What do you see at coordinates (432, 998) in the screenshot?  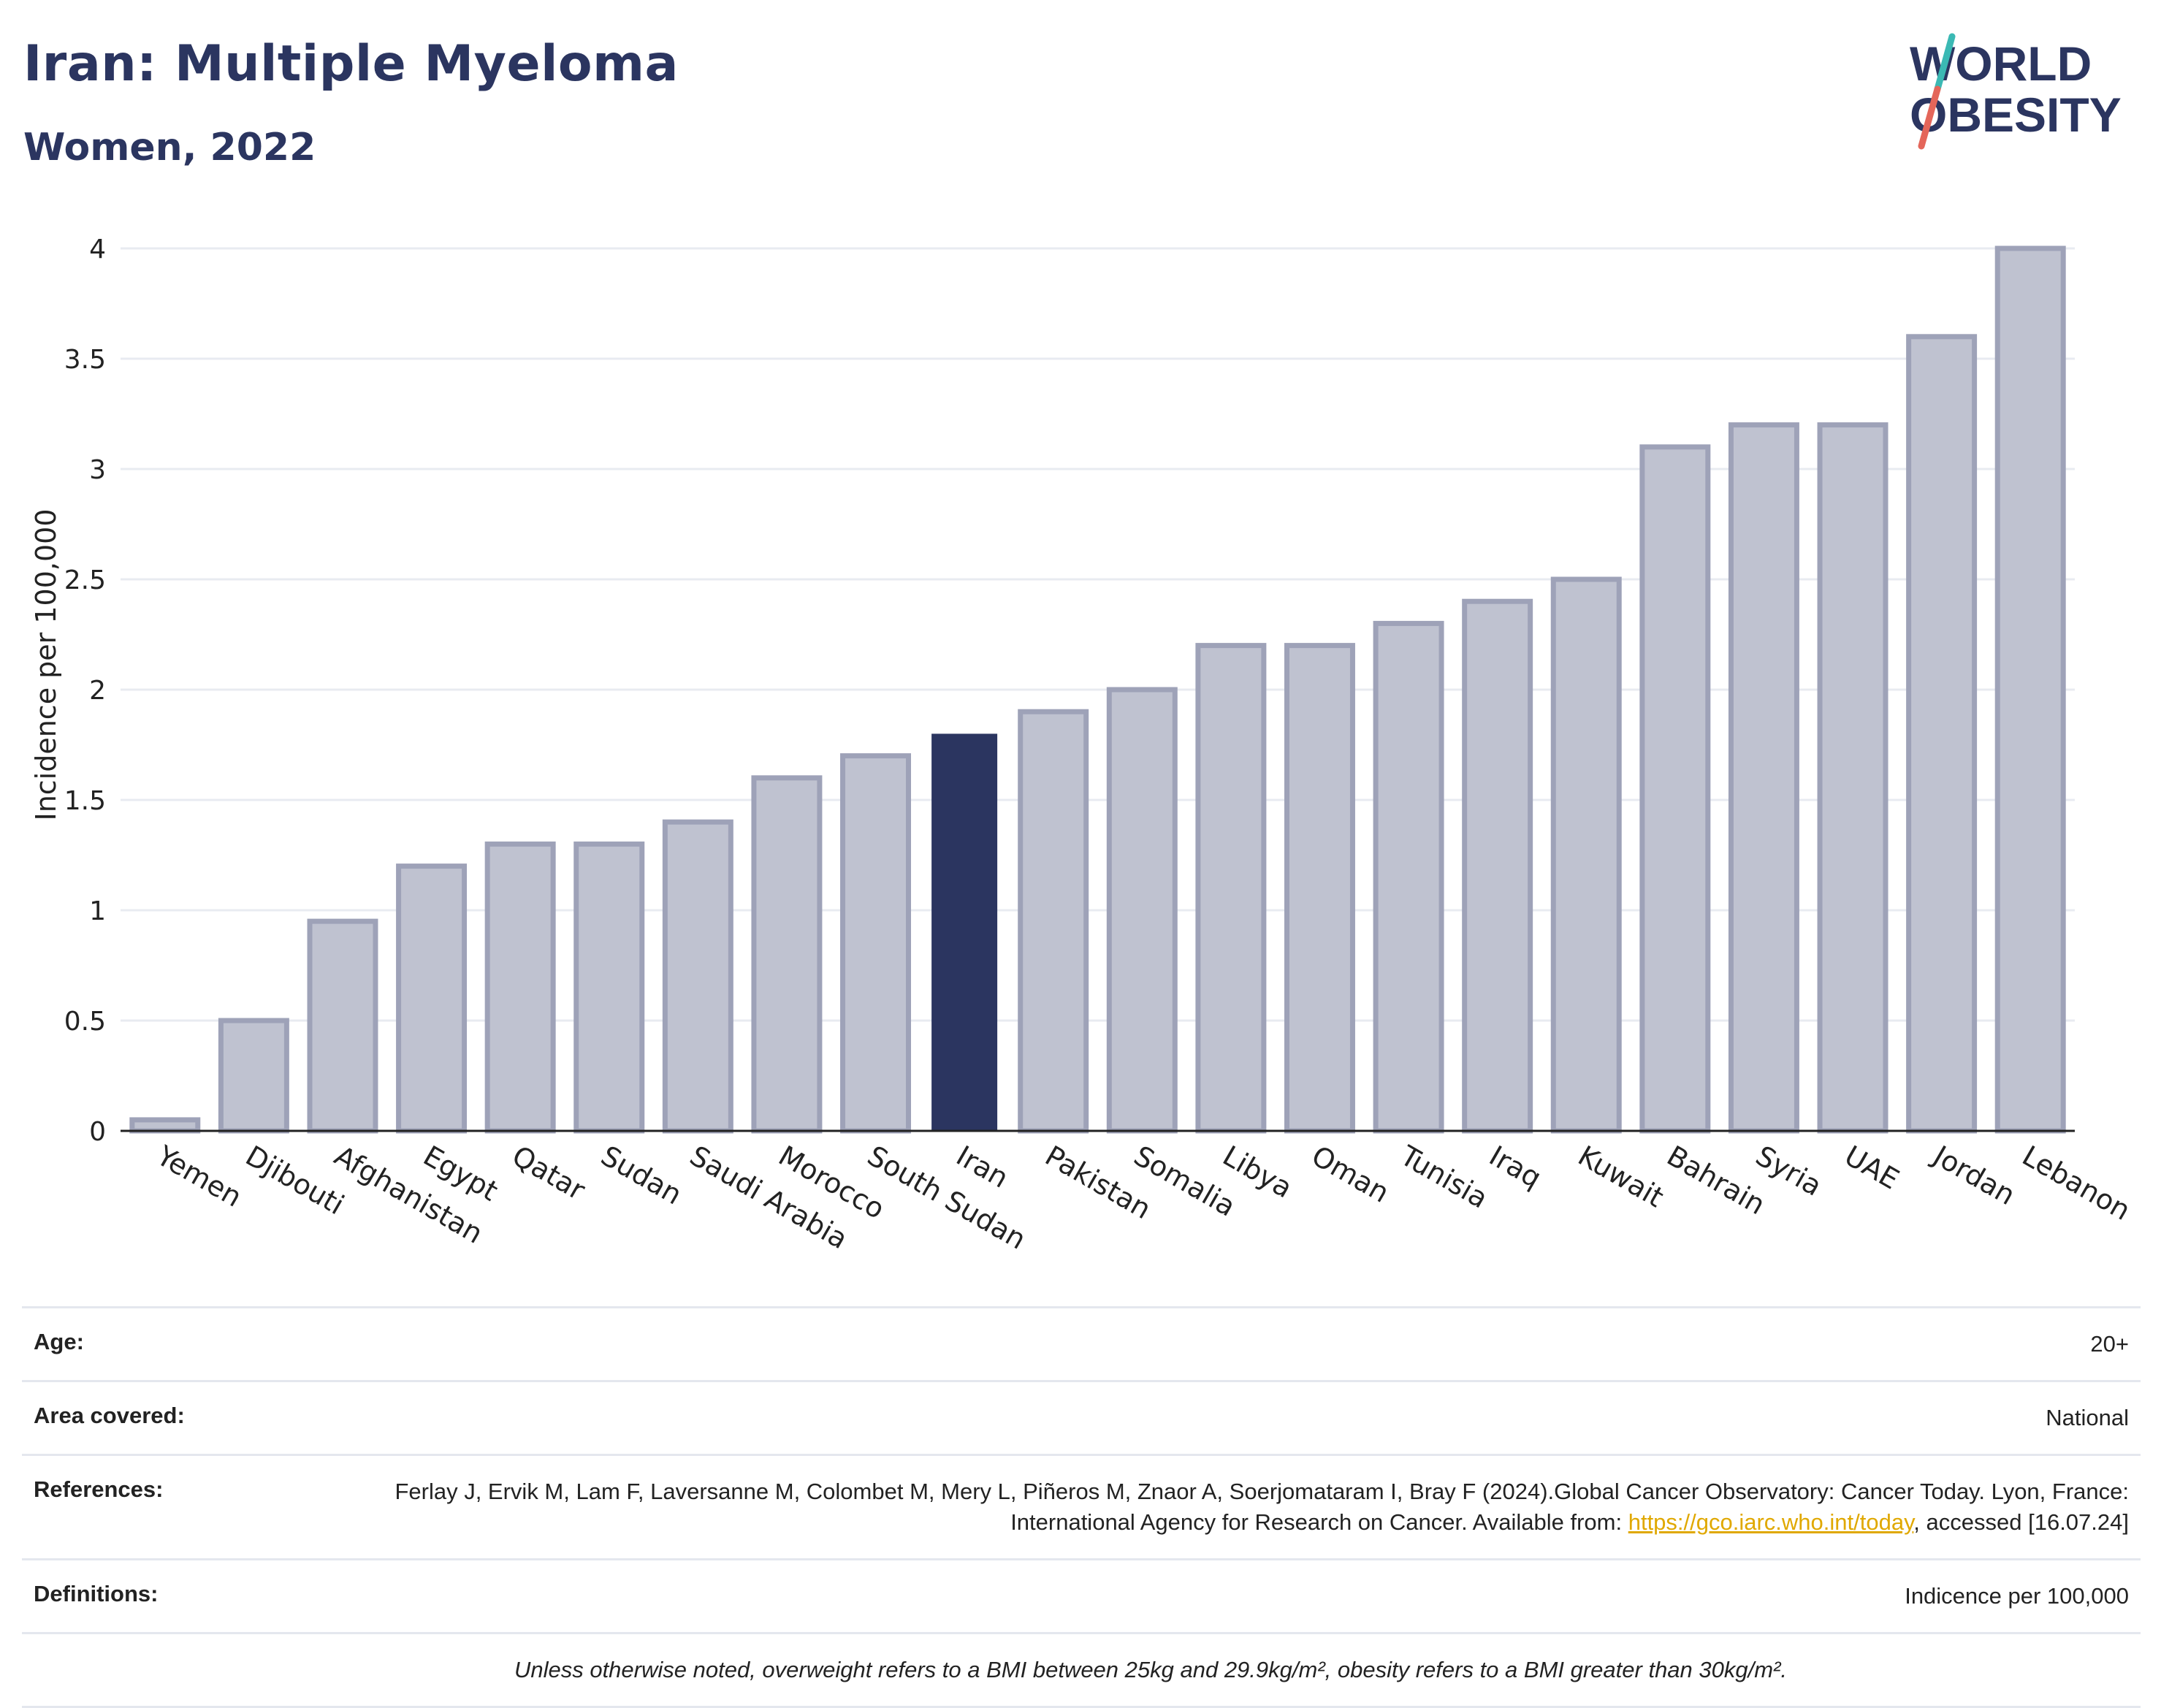 I see `bar-egypt` at bounding box center [432, 998].